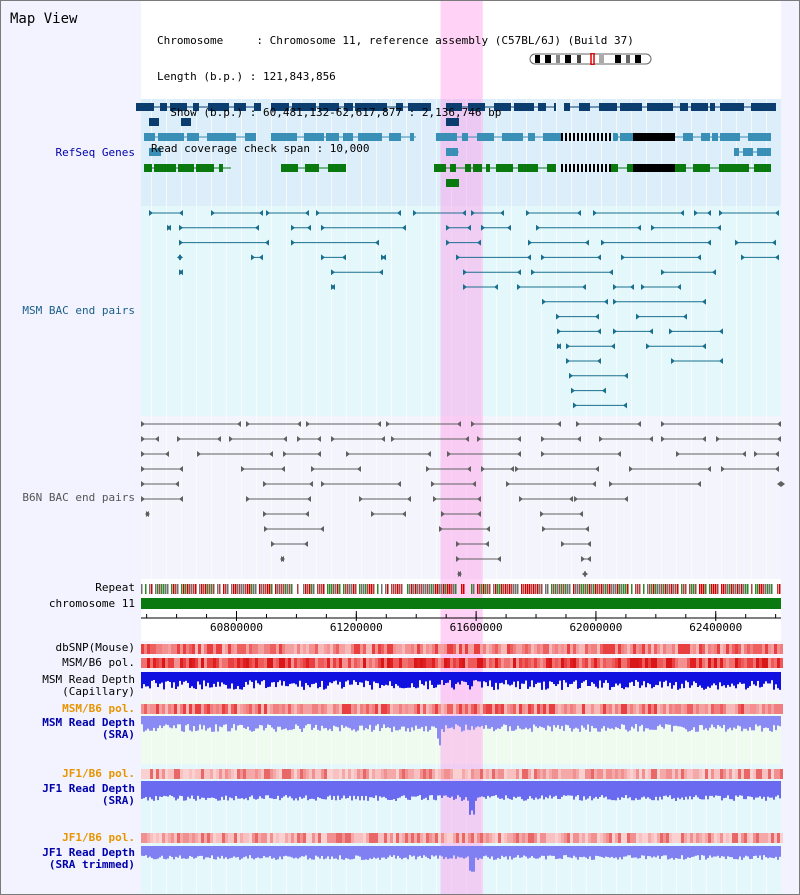 The width and height of the screenshot is (800, 895). I want to click on chromosome-ideogram, so click(591, 59).